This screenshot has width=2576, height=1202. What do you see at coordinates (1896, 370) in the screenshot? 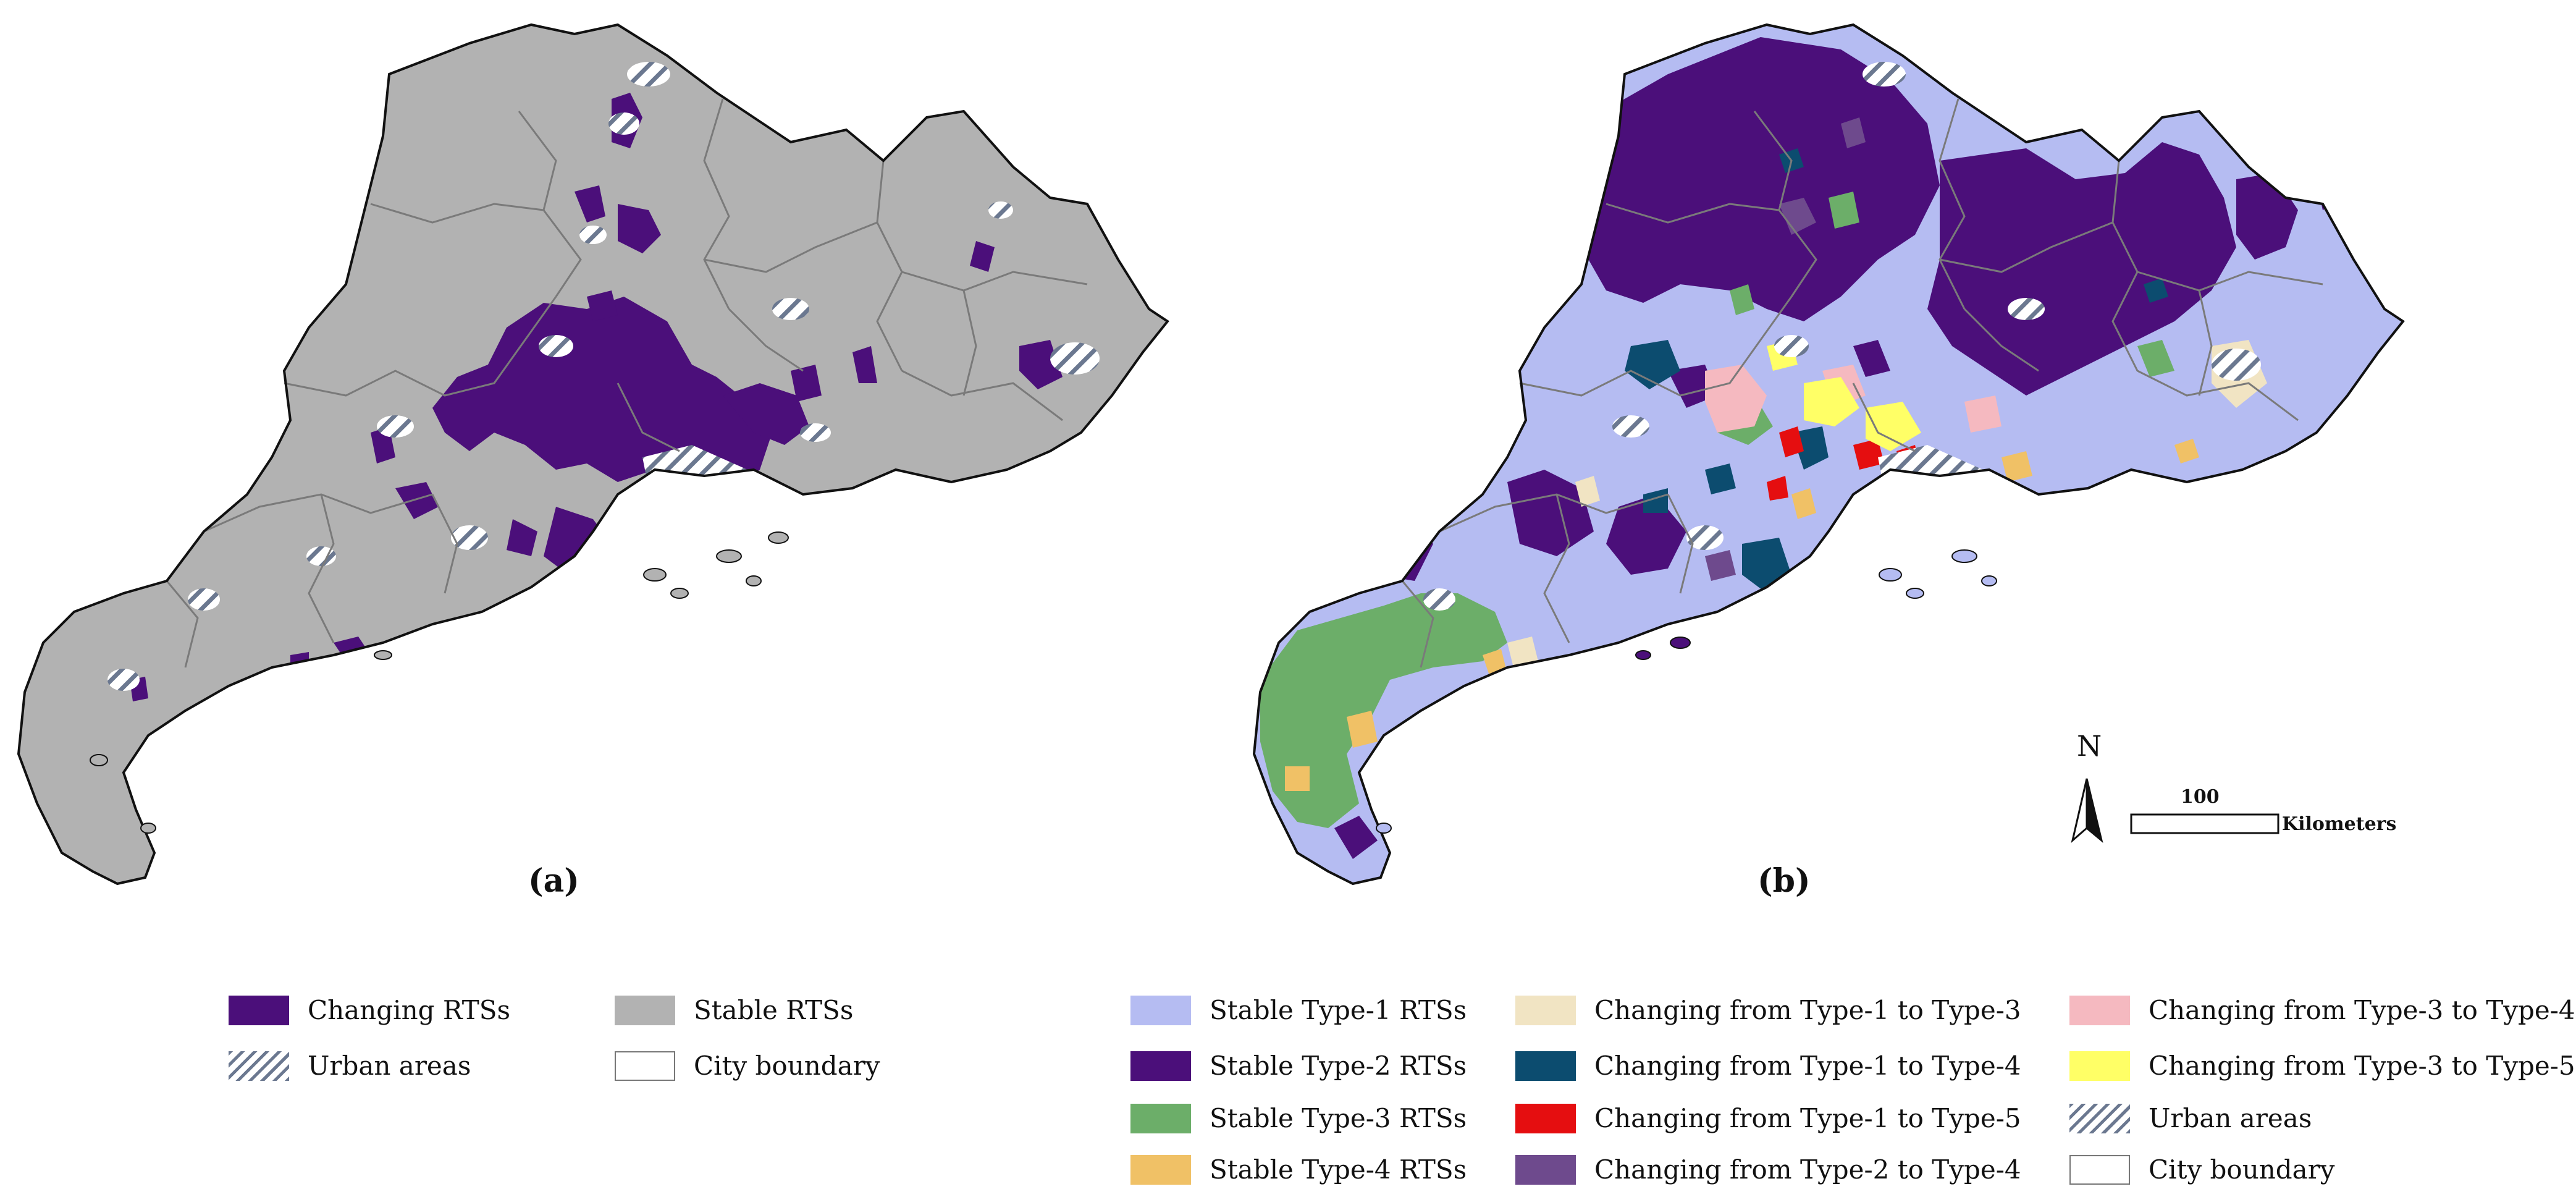
I see `change-1-to-4-regions` at bounding box center [1896, 370].